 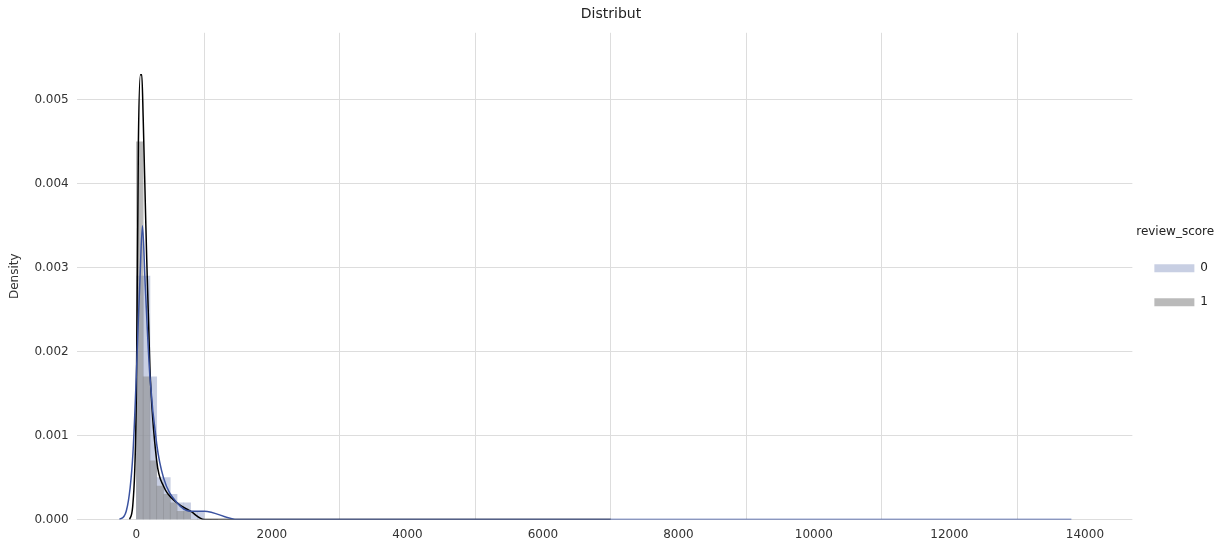 What do you see at coordinates (51, 99) in the screenshot?
I see `y-tick-label: 0.005` at bounding box center [51, 99].